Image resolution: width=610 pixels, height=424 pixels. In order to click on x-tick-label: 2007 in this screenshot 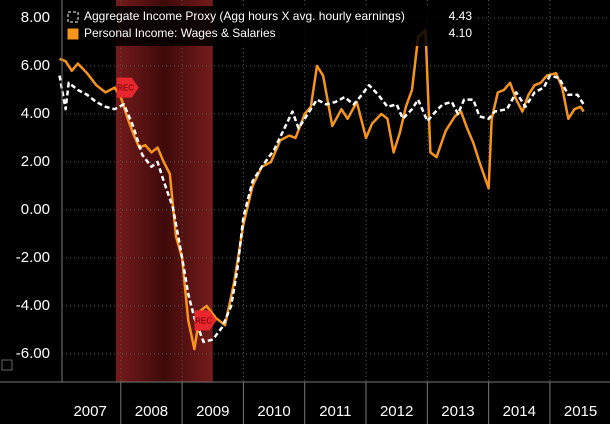, I will do `click(89, 411)`.